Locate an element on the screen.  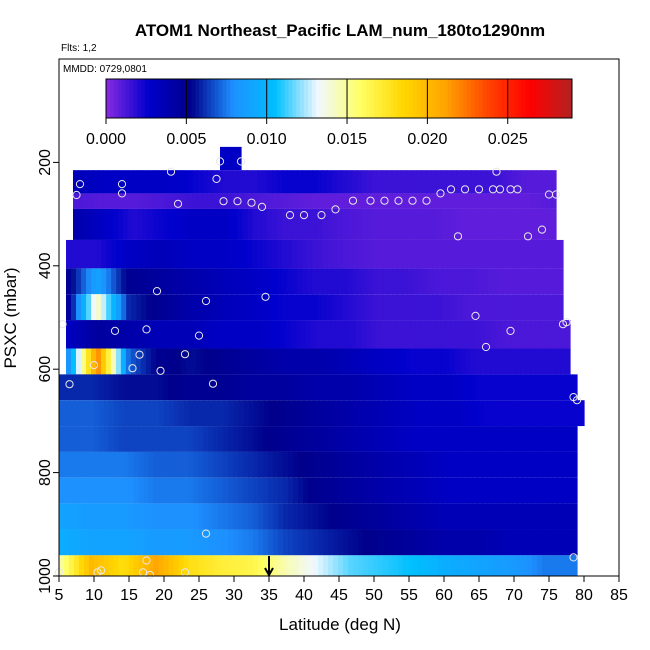
x-tick-label: 60 is located at coordinates (444, 595).